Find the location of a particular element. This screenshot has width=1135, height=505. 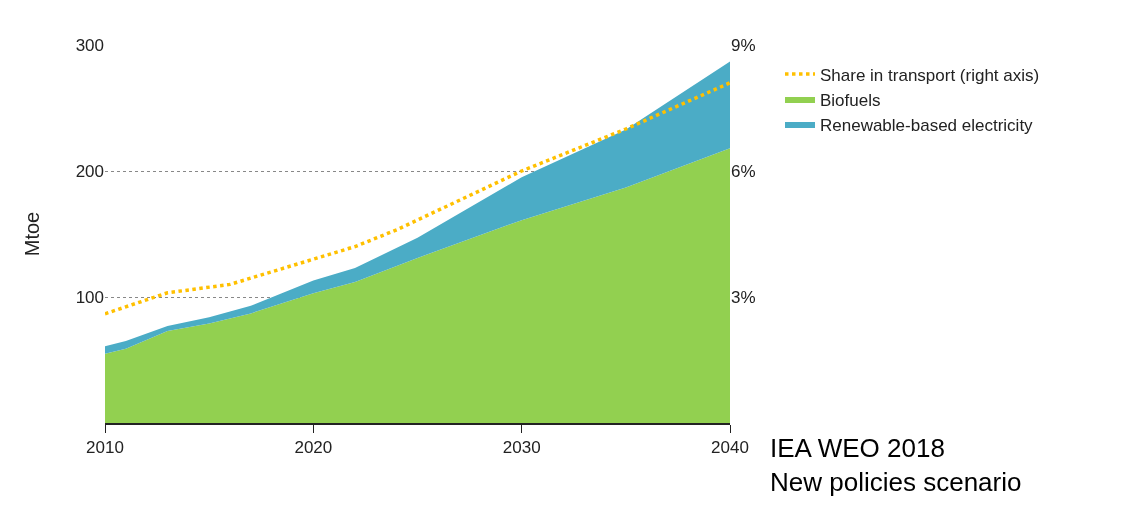

y2-tick-label: 9% is located at coordinates (743, 45).